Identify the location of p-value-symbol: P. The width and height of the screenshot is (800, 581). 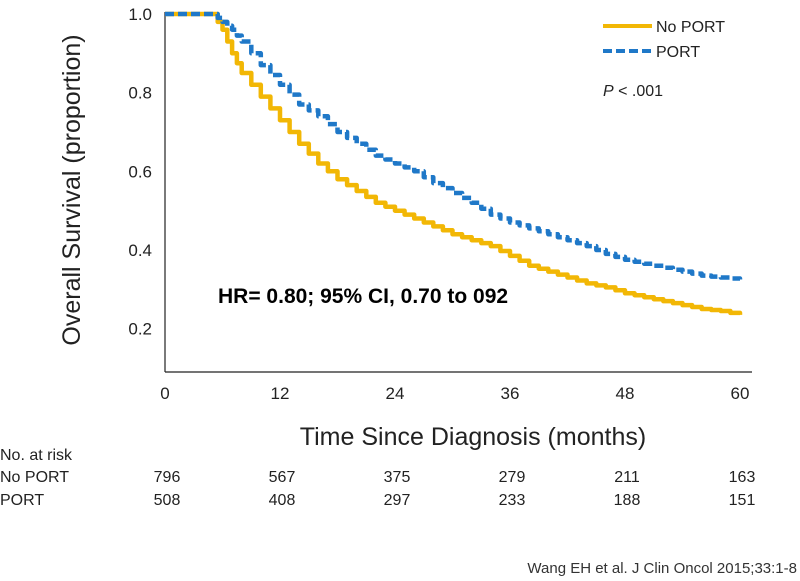
(608, 91).